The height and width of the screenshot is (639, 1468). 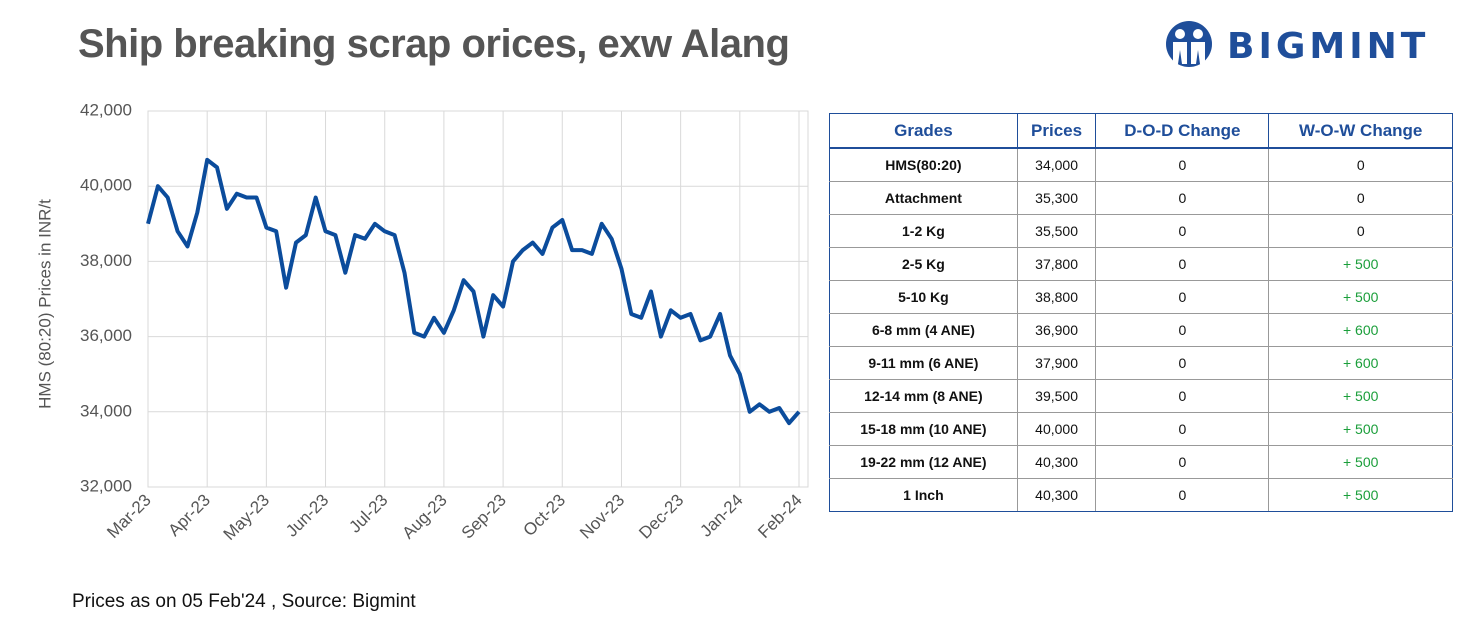 I want to click on table-cell: 40,000, so click(x=1056, y=429).